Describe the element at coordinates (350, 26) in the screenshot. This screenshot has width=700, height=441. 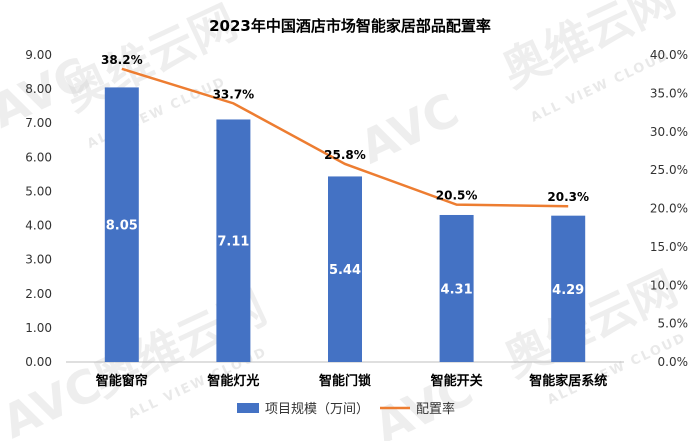
I see `chart-title: 2023年中国酒店市场智能家居部品配置率` at that location.